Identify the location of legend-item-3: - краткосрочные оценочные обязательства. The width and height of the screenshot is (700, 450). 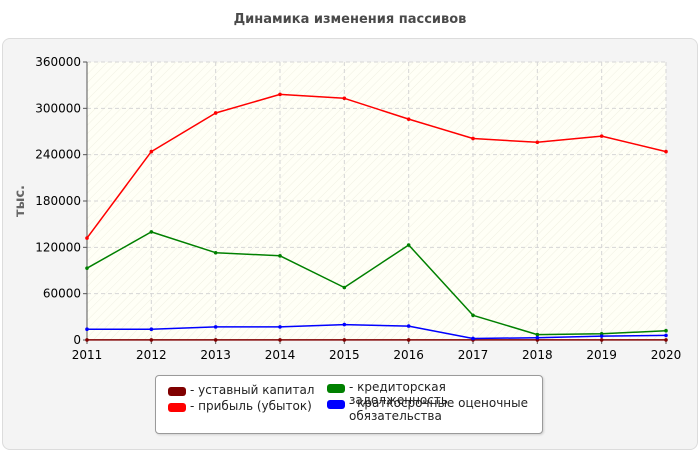
(429, 410).